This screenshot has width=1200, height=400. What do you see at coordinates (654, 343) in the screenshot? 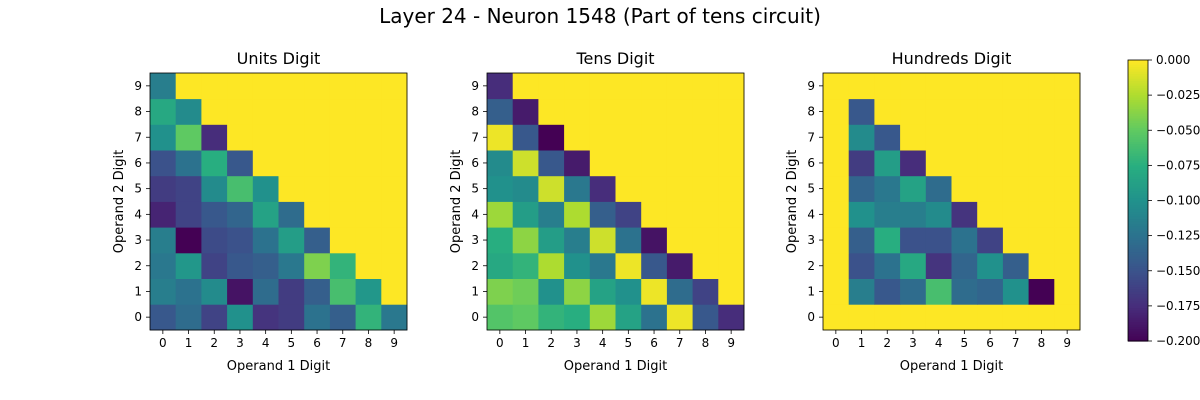
I see `x-tick-label: 6` at bounding box center [654, 343].